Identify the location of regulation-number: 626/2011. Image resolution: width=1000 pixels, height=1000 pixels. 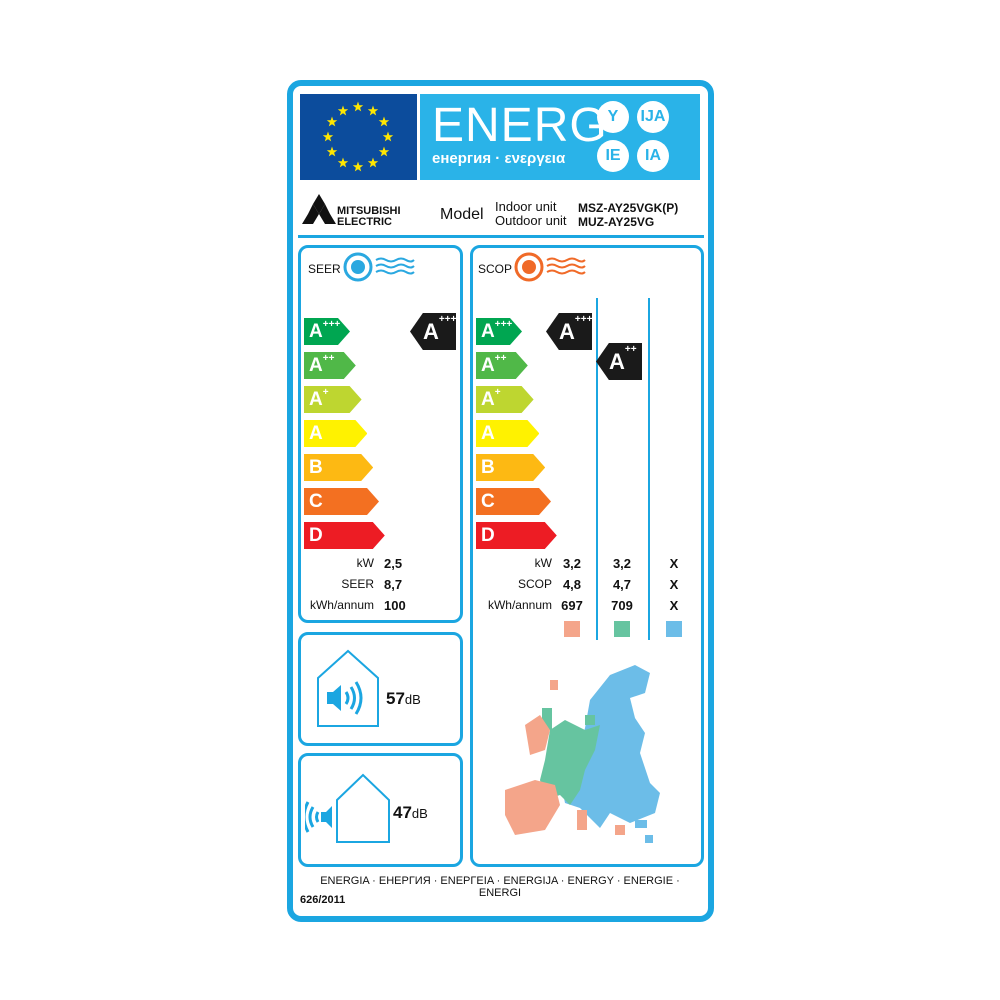
(323, 900).